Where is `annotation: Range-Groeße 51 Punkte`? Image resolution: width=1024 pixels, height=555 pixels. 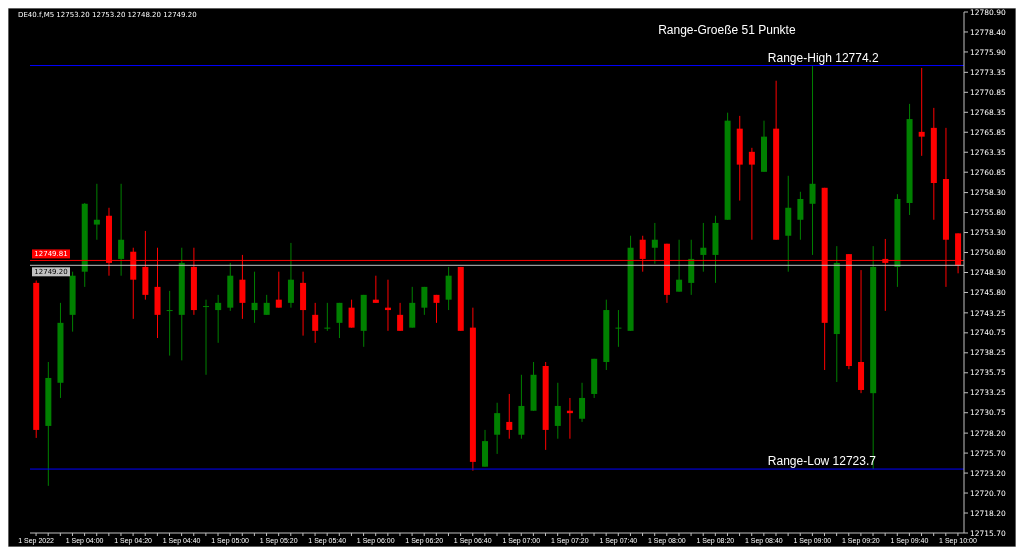
annotation: Range-Groeße 51 Punkte is located at coordinates (727, 30).